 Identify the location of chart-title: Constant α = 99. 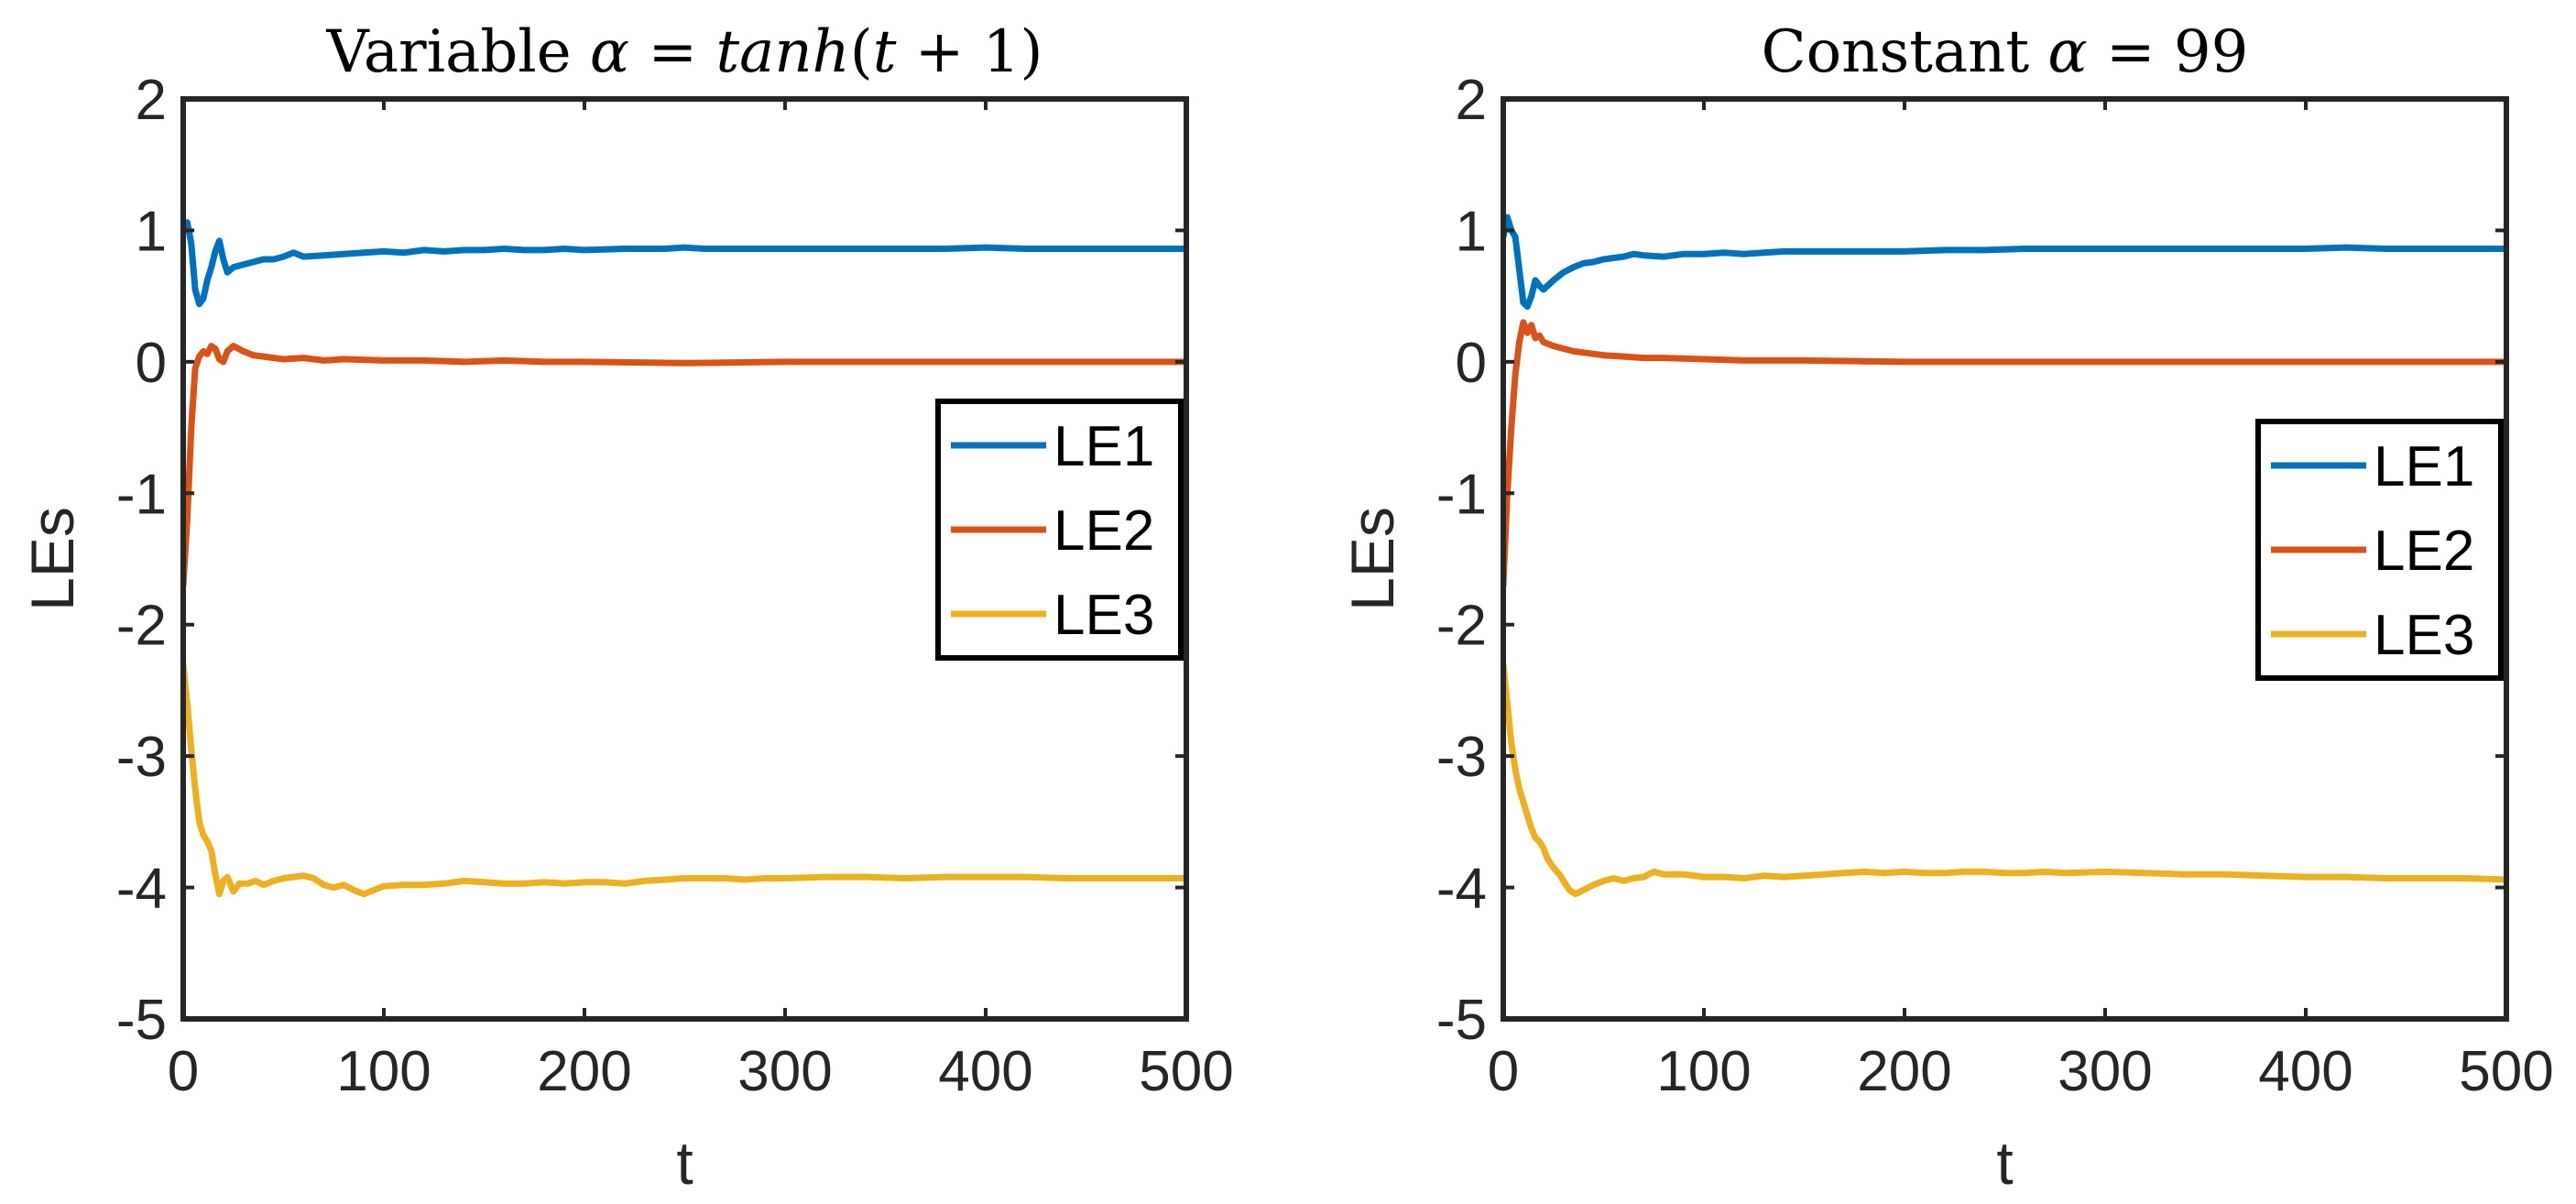
(2006, 52).